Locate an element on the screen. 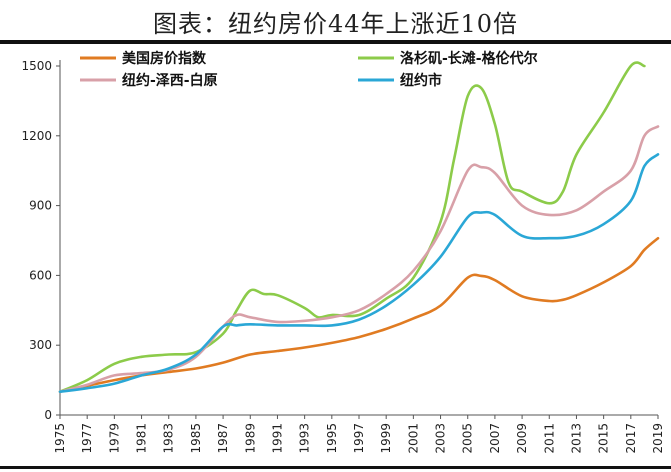 Image resolution: width=671 pixels, height=472 pixels. legend-label-0: 美国房价指数 is located at coordinates (164, 58).